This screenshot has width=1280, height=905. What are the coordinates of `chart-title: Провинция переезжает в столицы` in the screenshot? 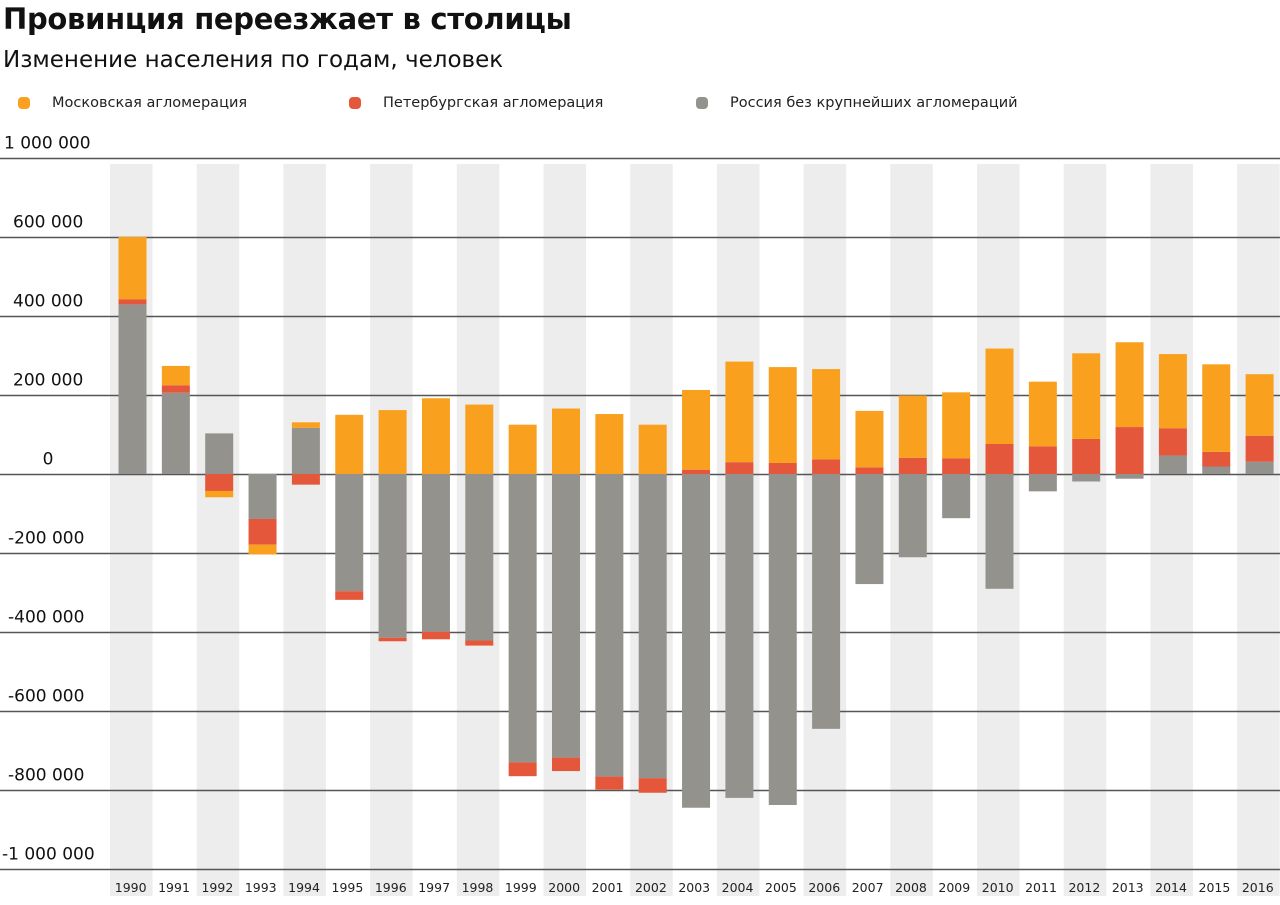 It's located at (287, 19).